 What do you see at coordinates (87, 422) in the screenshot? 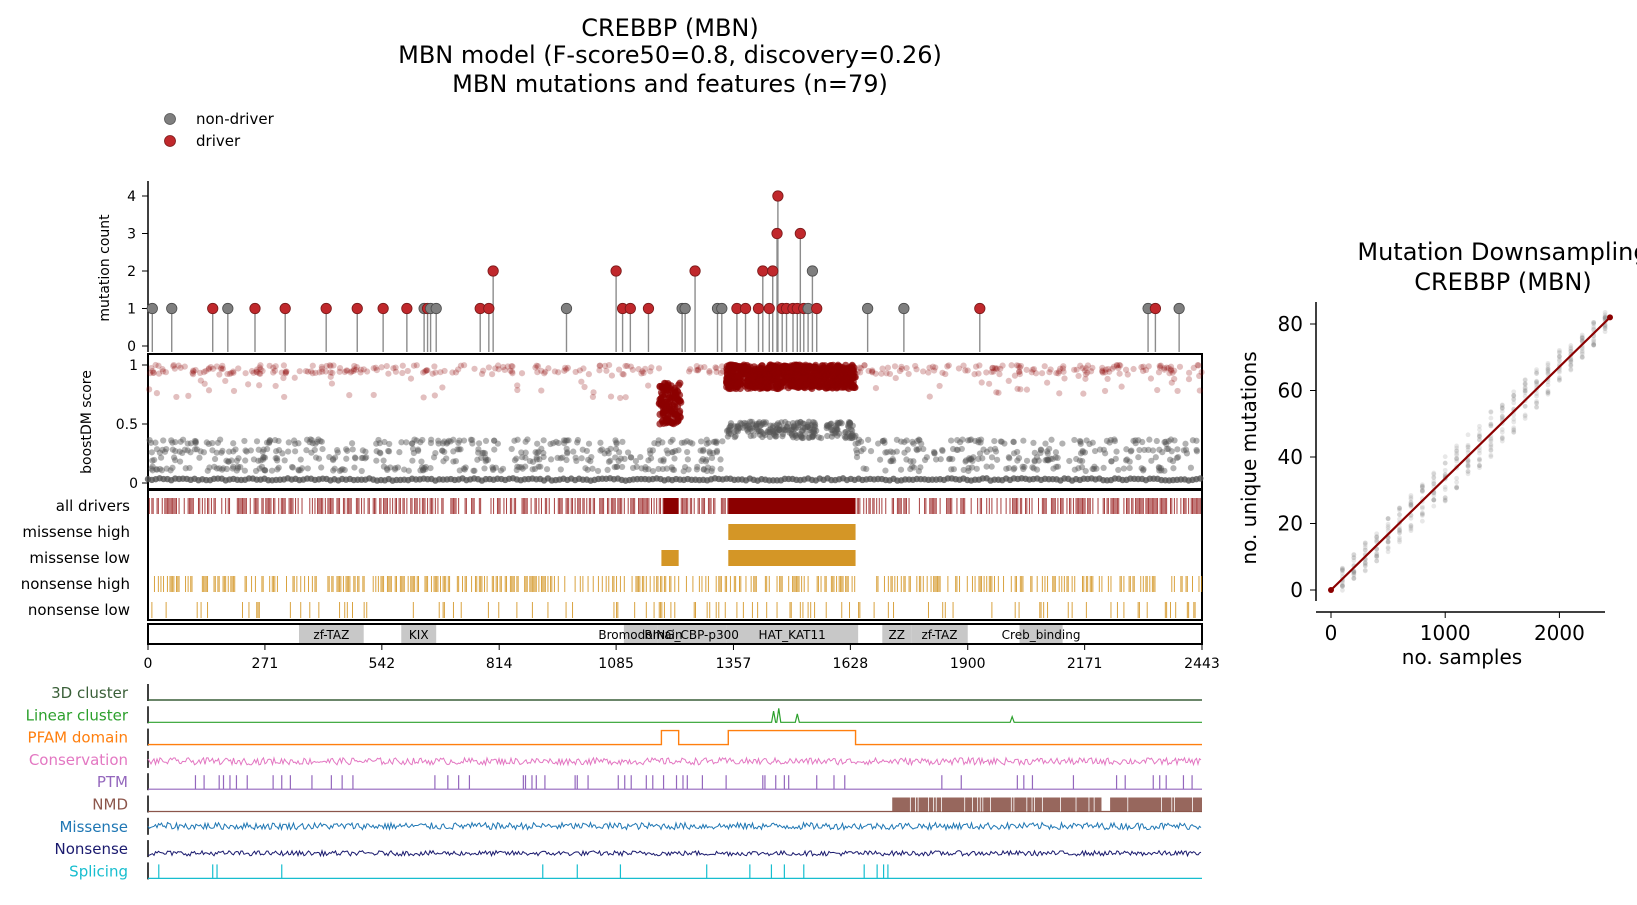
I see `score-ylabel: boostDM score` at bounding box center [87, 422].